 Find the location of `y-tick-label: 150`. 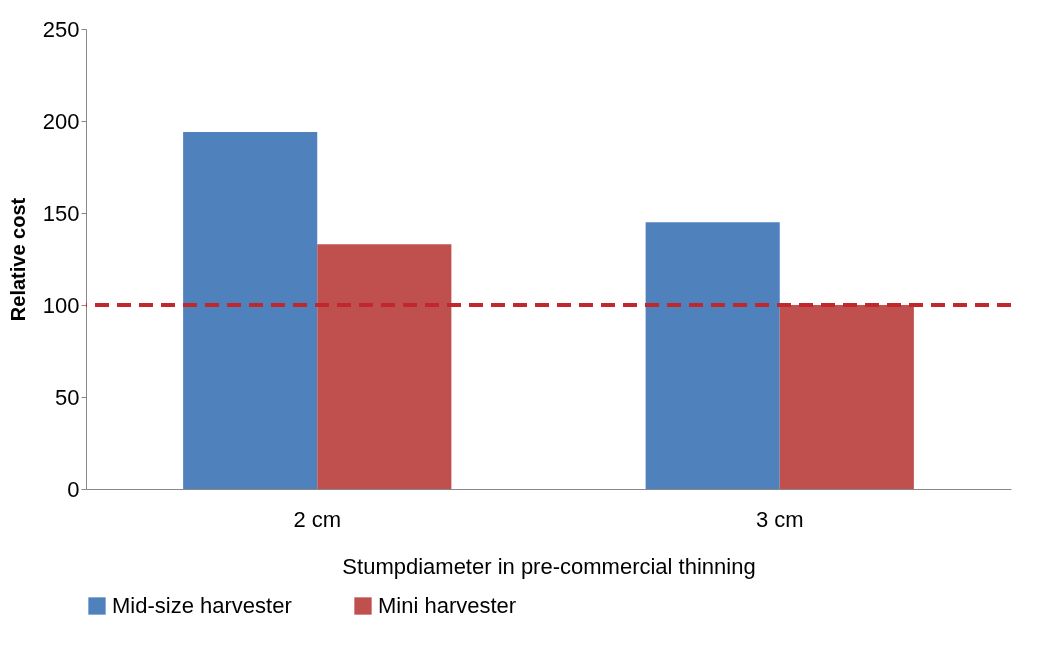

y-tick-label: 150 is located at coordinates (61, 213).